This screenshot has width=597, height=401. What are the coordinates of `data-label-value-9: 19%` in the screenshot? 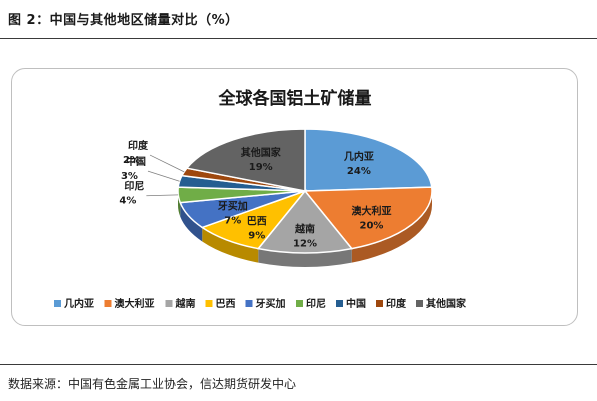 It's located at (261, 167).